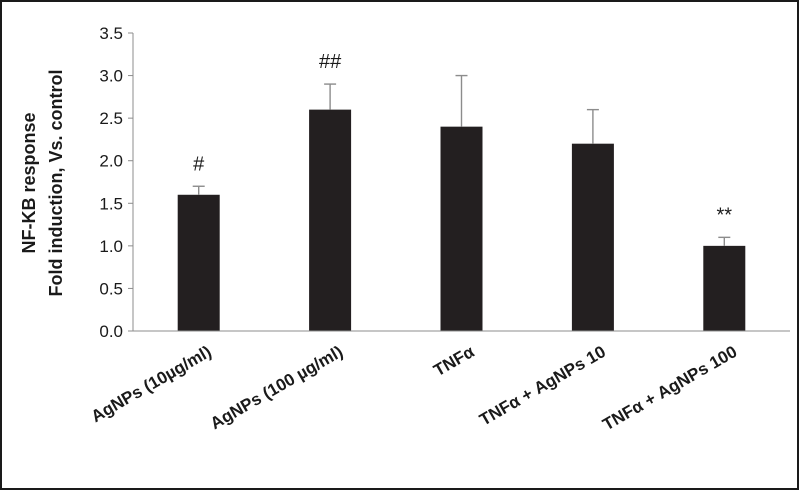 The height and width of the screenshot is (496, 800). Describe the element at coordinates (330, 62) in the screenshot. I see `significance-annotation: ##` at that location.